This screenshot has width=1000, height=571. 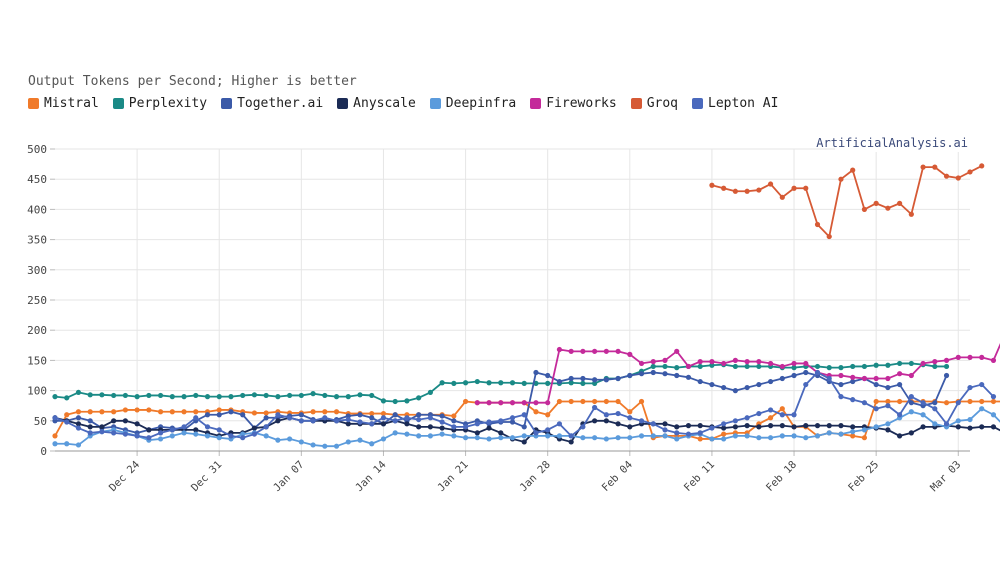 What do you see at coordinates (40, 421) in the screenshot?
I see `y-tick-label: 50` at bounding box center [40, 421].